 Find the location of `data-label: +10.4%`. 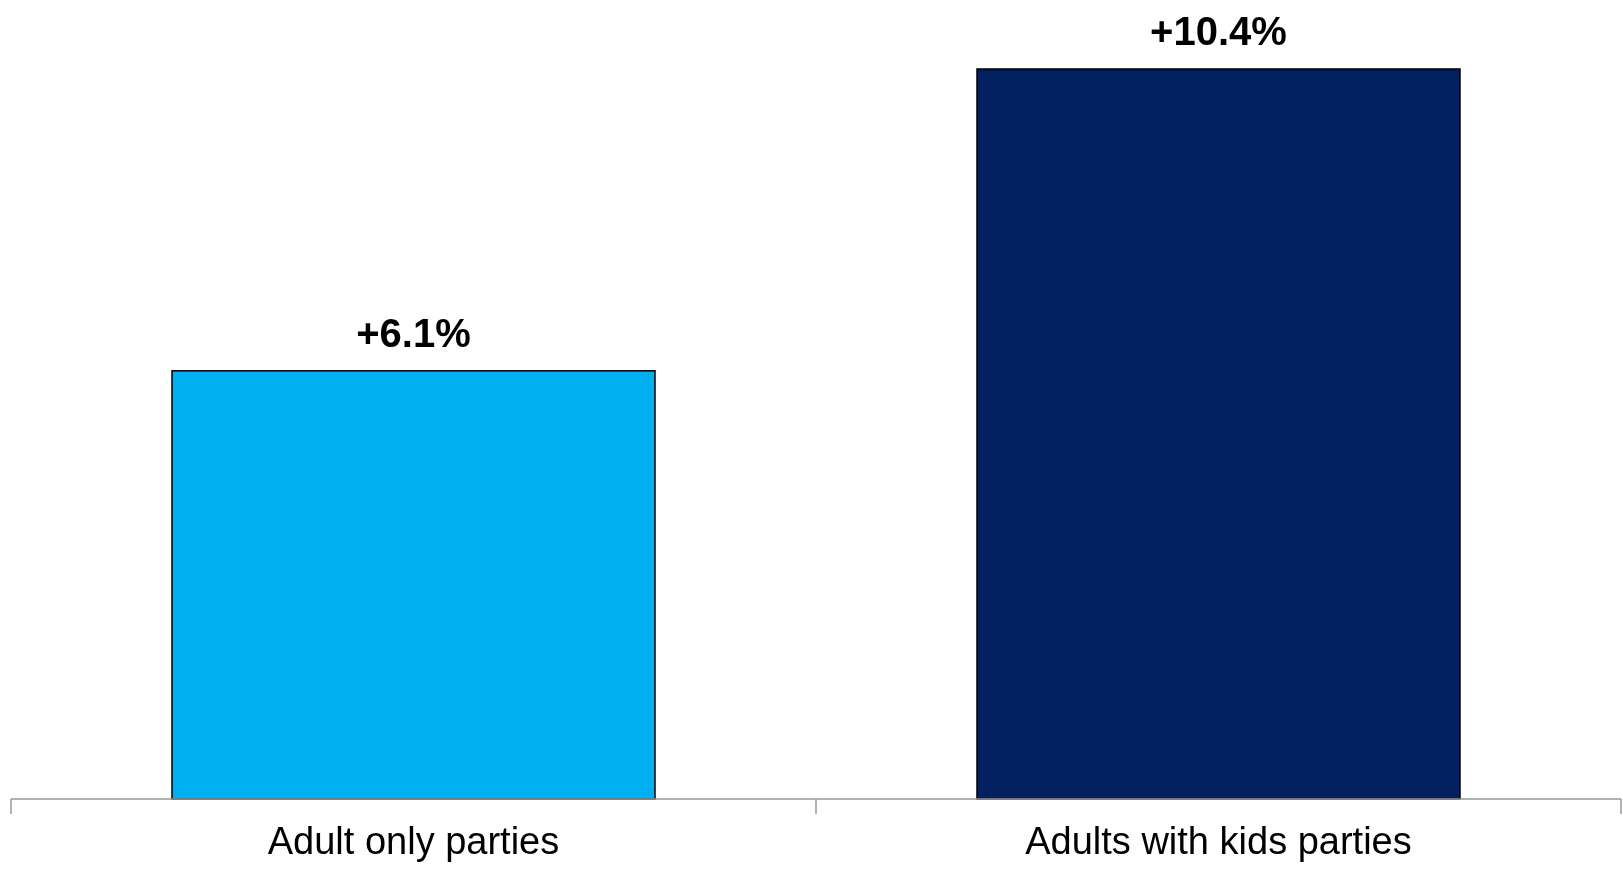

data-label: +10.4% is located at coordinates (1218, 31).